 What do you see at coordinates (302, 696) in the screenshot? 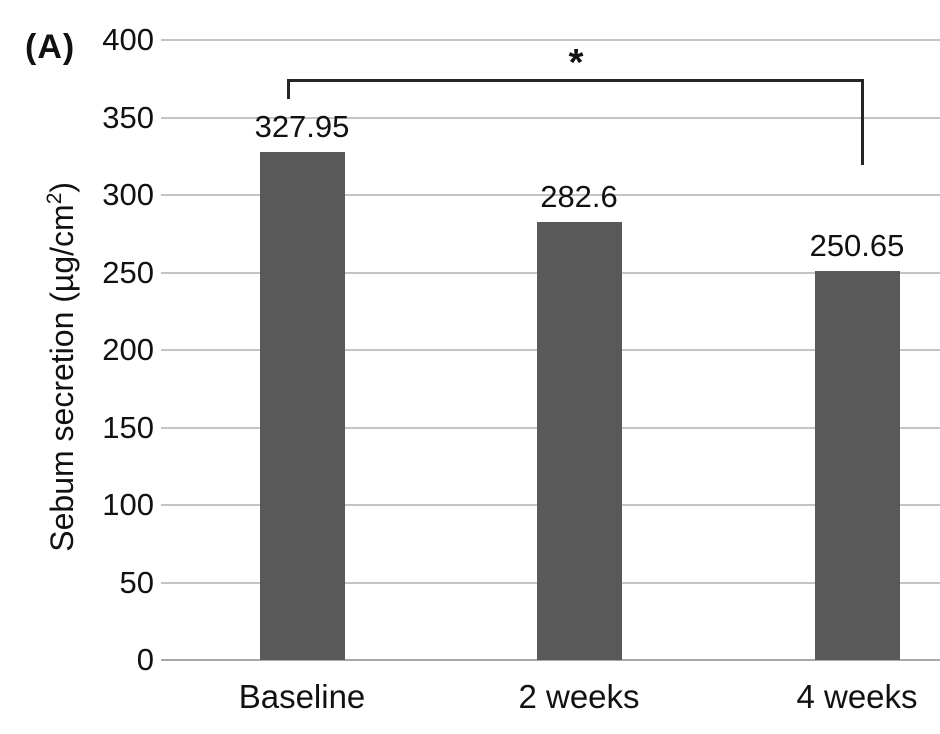
I see `x-category-label: Baseline` at bounding box center [302, 696].